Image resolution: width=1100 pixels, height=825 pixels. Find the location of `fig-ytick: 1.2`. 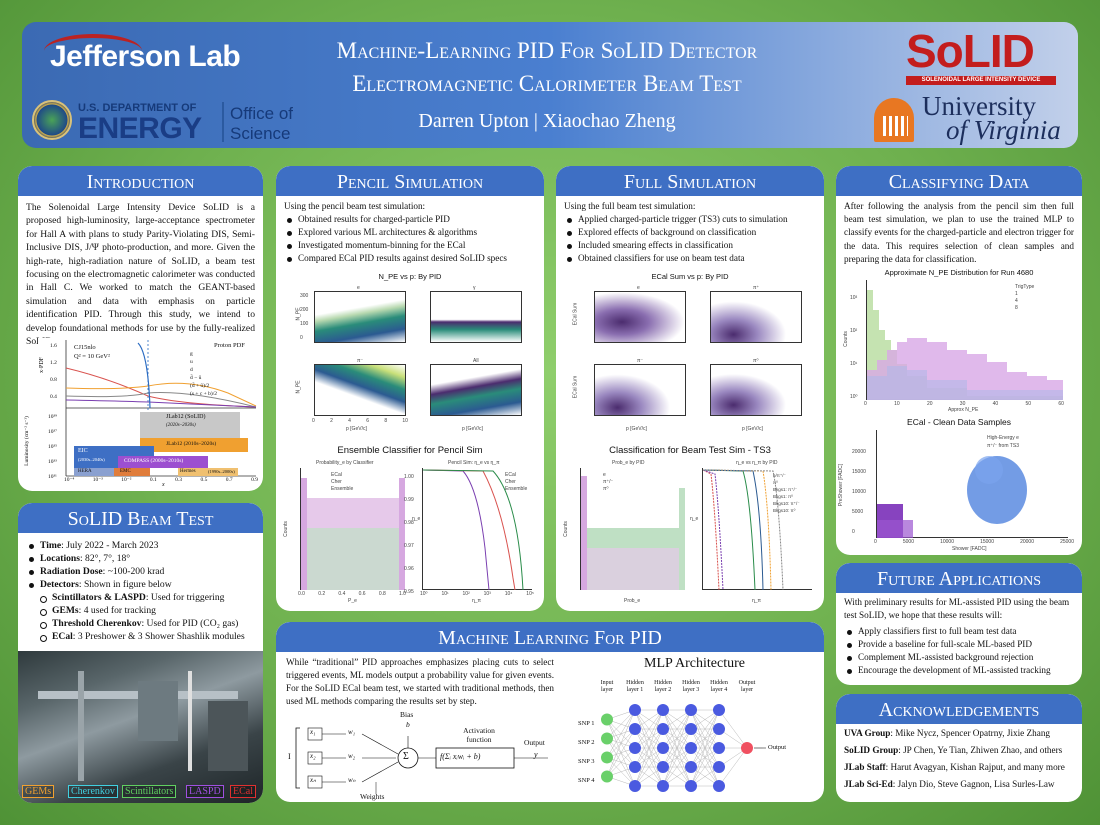

fig-ytick: 1.2 is located at coordinates (53, 363).